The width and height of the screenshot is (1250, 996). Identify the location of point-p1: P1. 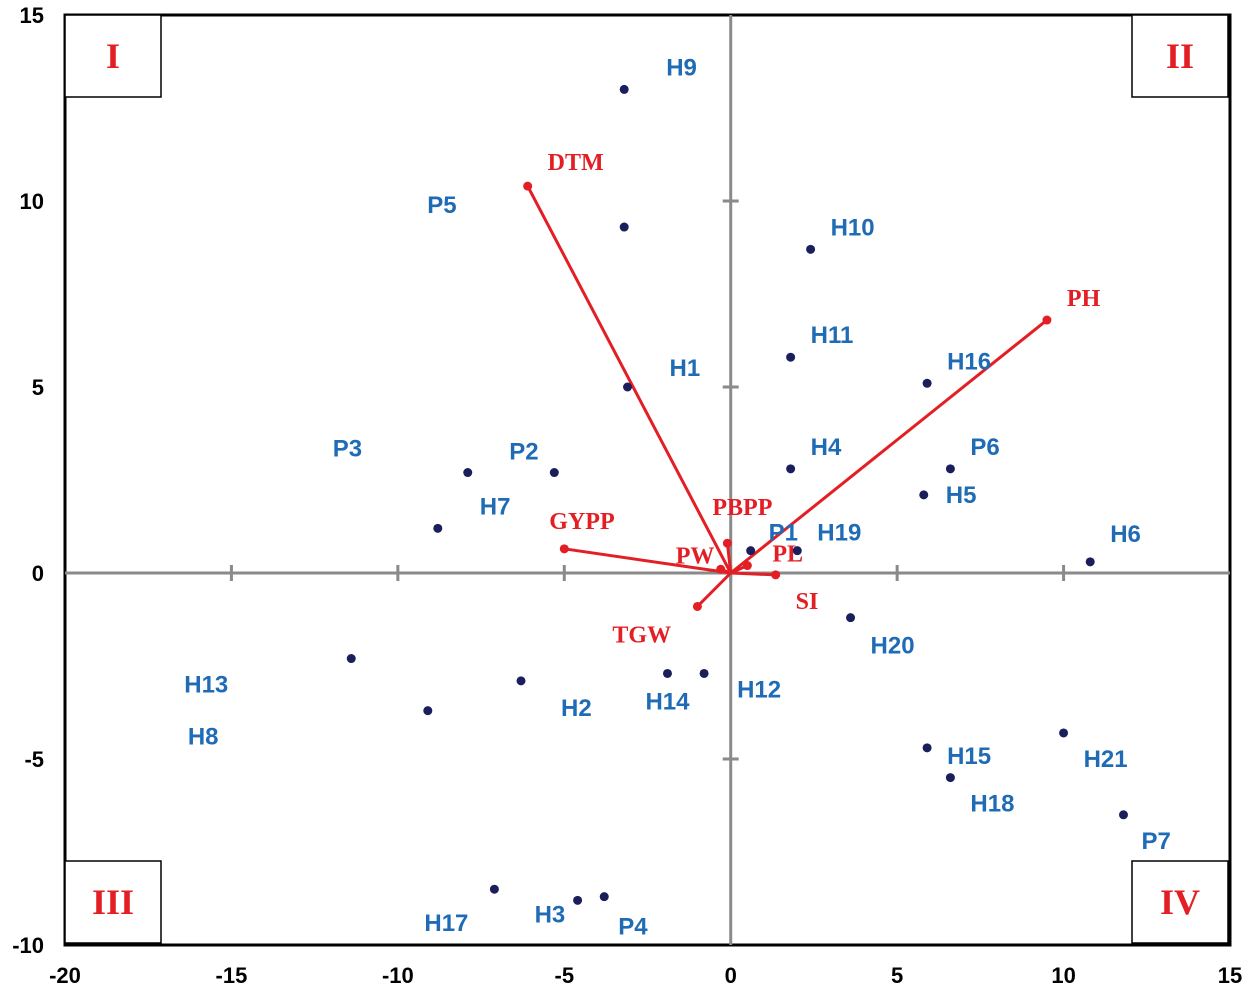
(772, 538).